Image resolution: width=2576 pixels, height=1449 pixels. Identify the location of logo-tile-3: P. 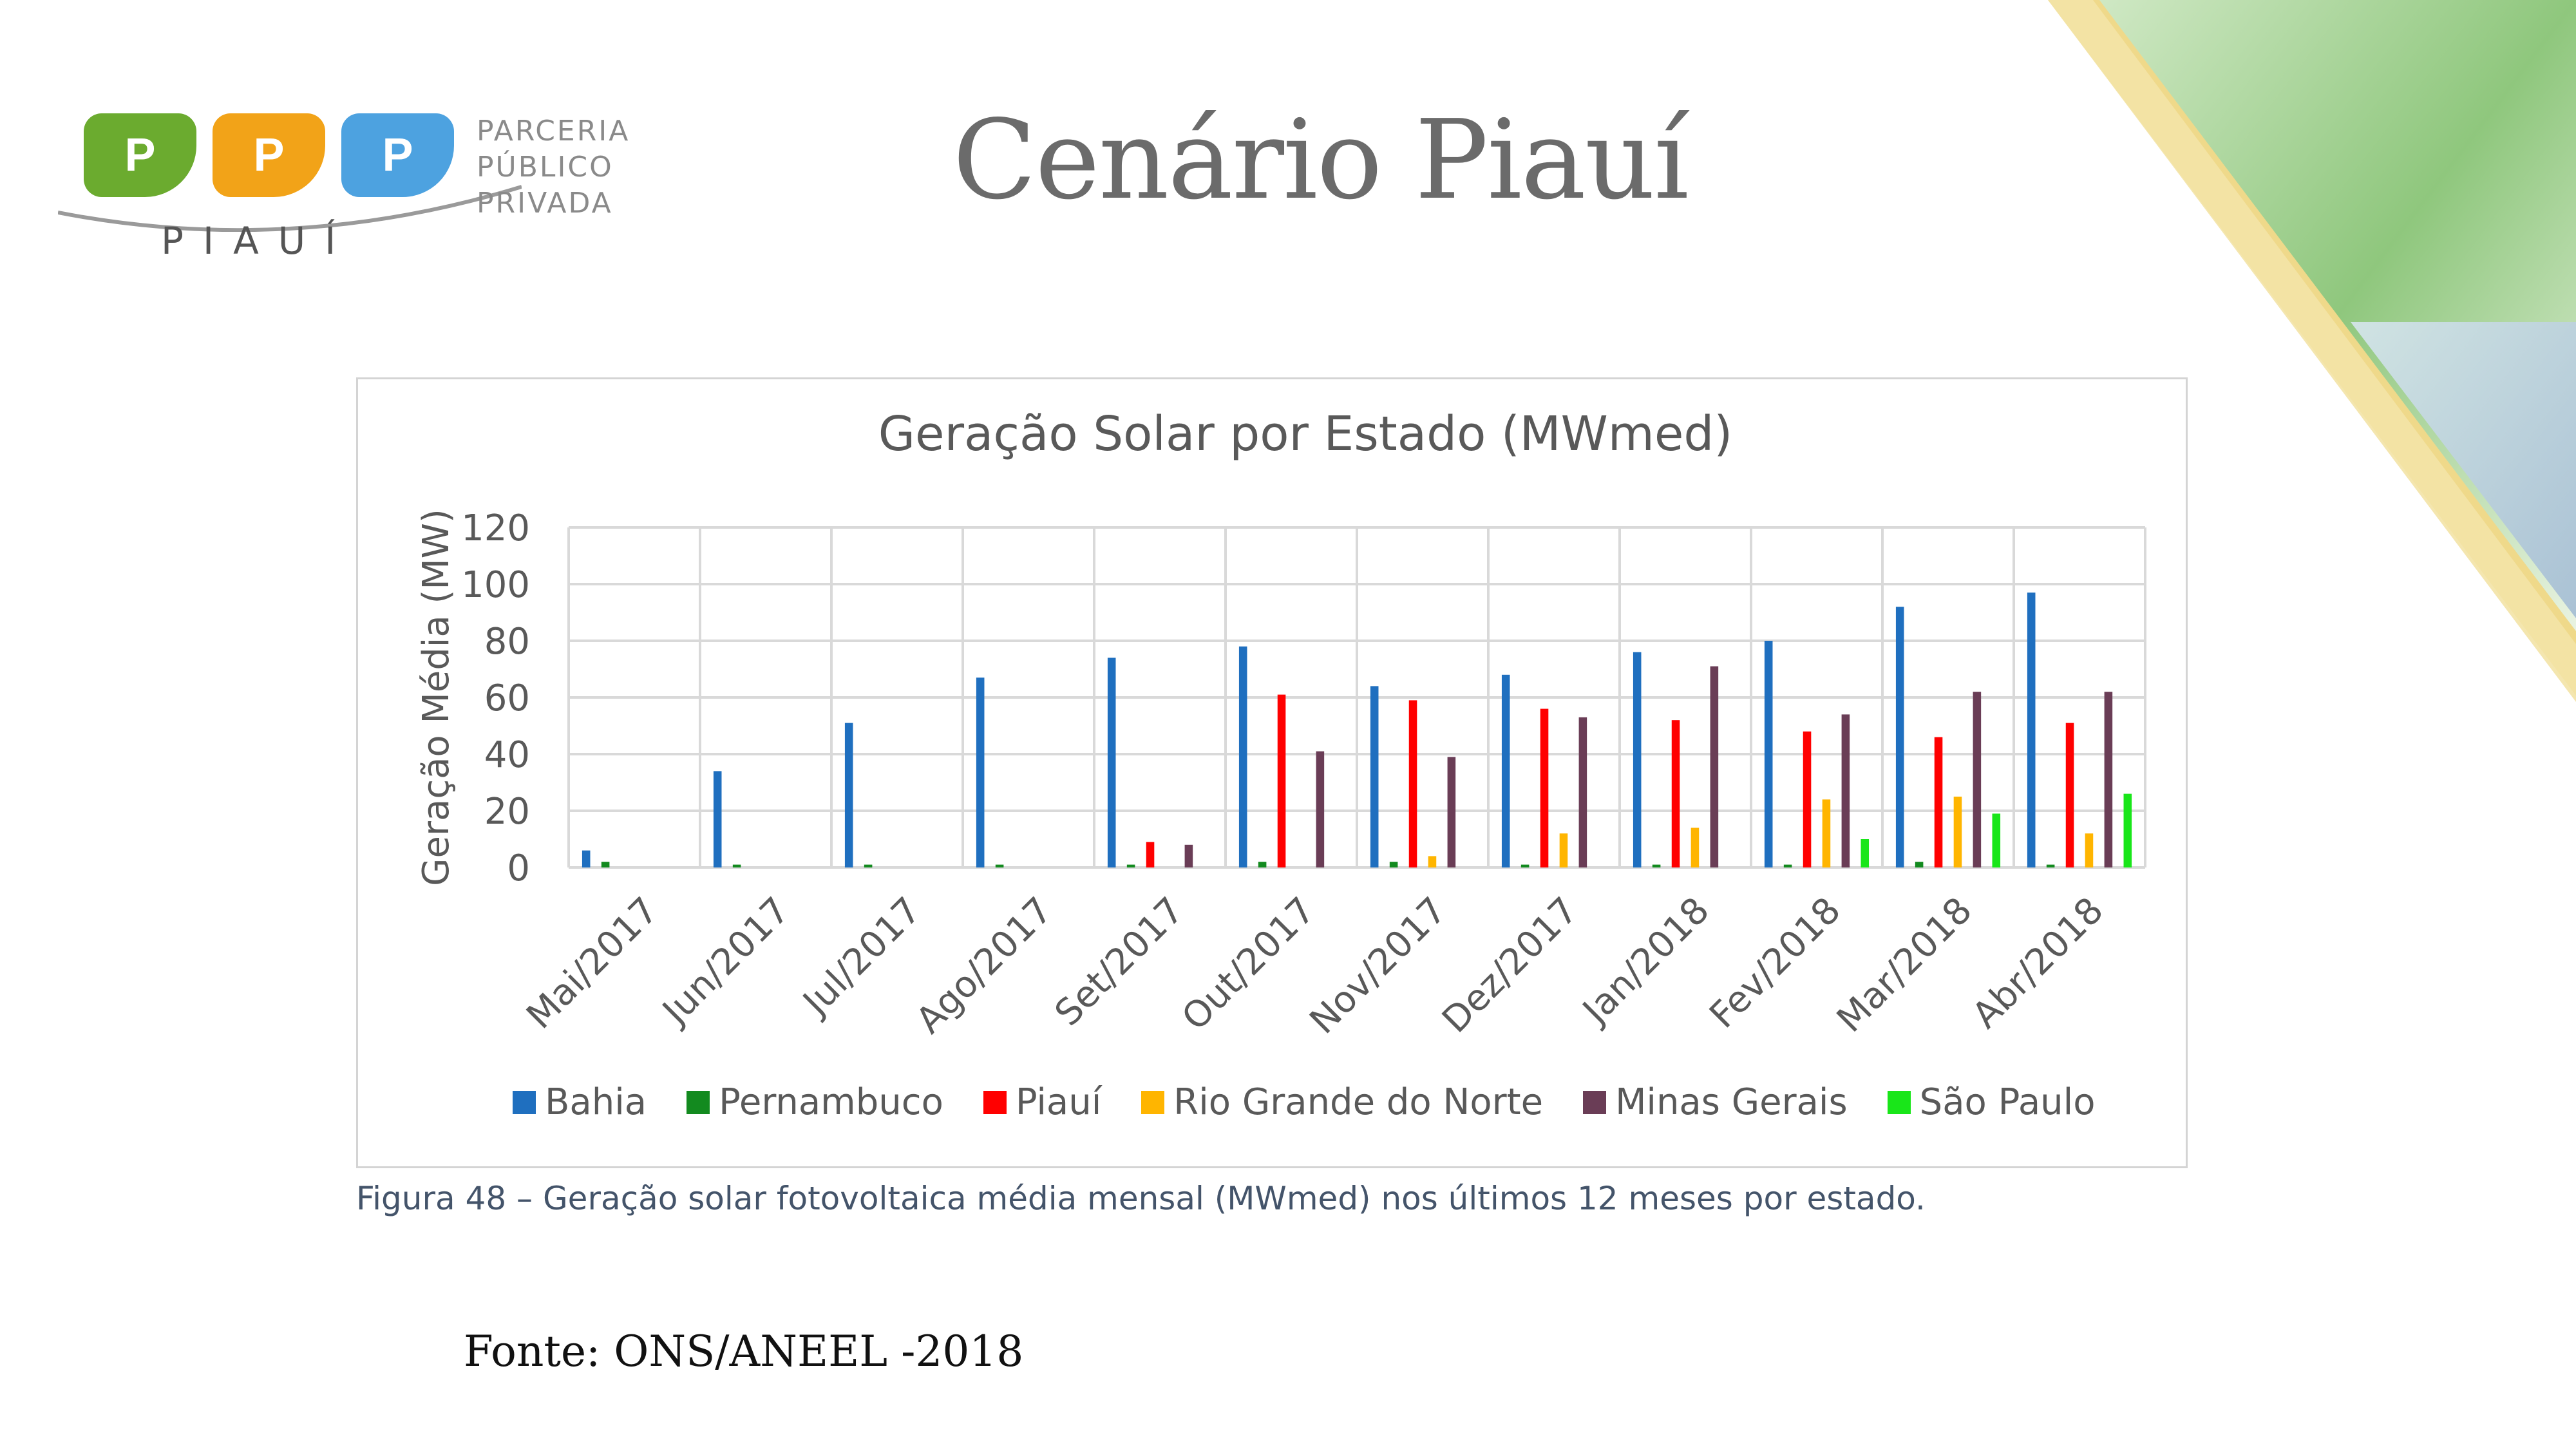
(398, 155).